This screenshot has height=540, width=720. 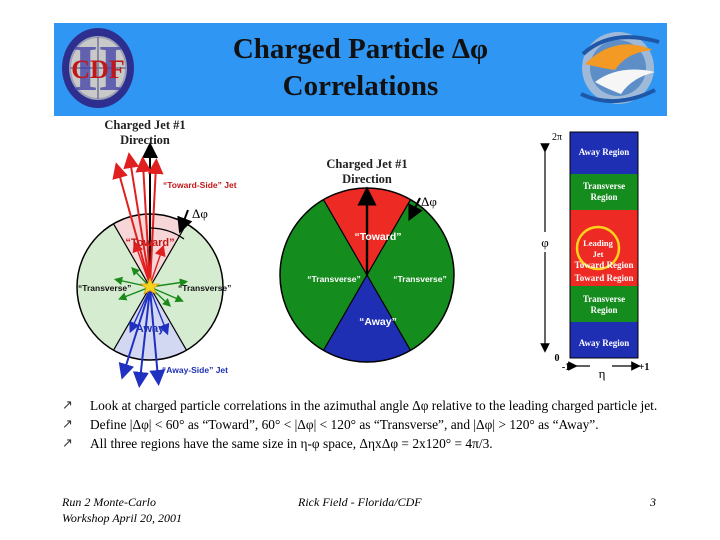 I want to click on left-transverse-left-sector, so click(x=113, y=287).